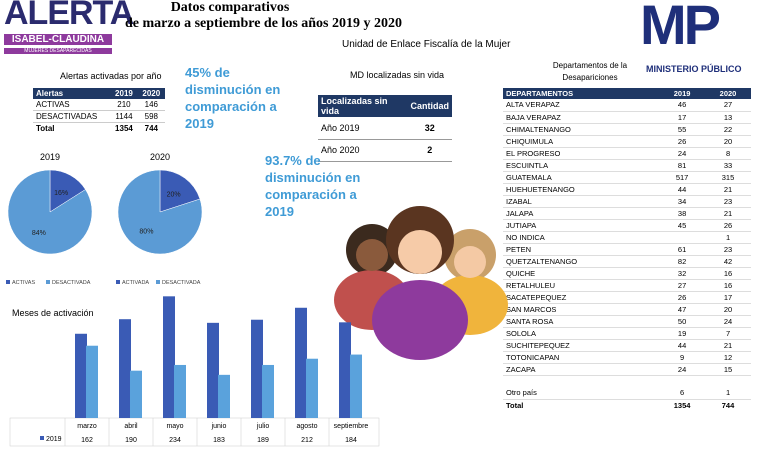  Describe the element at coordinates (521, 225) in the screenshot. I see `table-cell: JUTIAPA` at that location.